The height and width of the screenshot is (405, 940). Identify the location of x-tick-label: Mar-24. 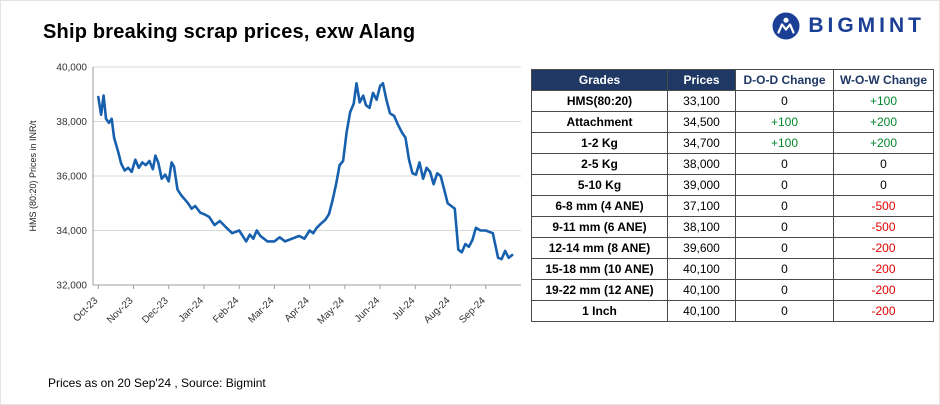
(261, 310).